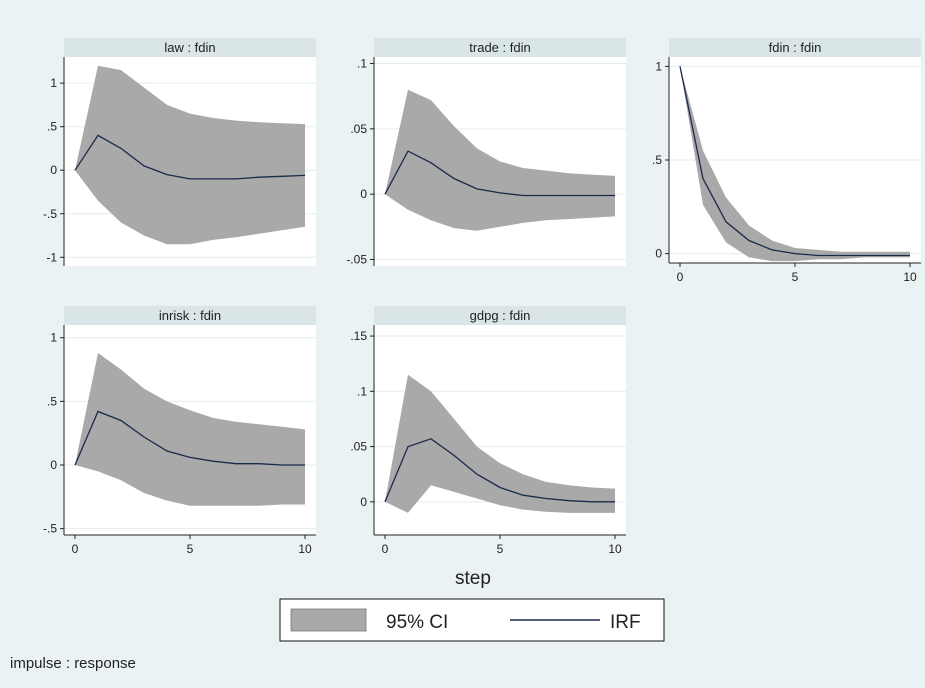 This screenshot has width=925, height=688. I want to click on panel-title: law : fdin, so click(189, 47).